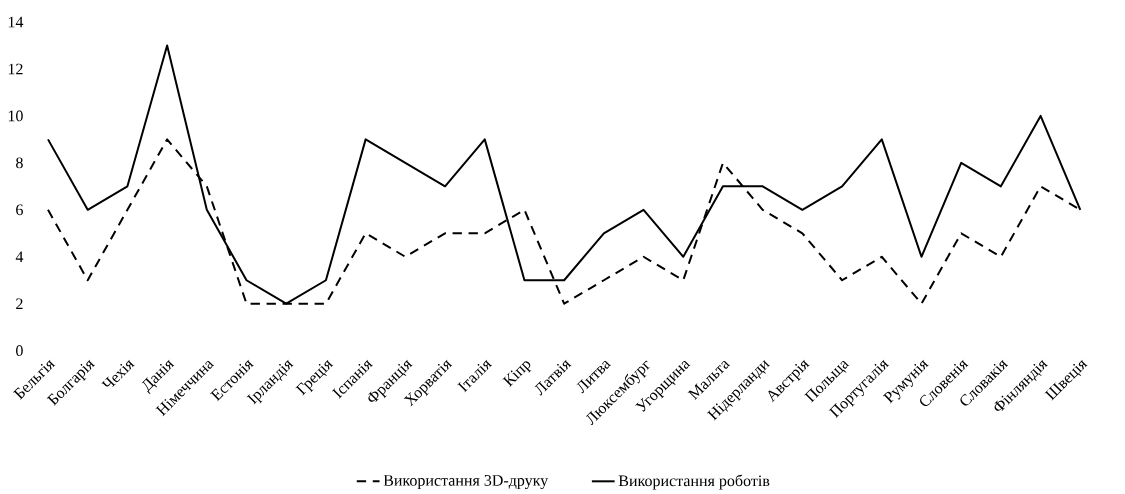  What do you see at coordinates (16, 22) in the screenshot?
I see `y-tick-label: 14` at bounding box center [16, 22].